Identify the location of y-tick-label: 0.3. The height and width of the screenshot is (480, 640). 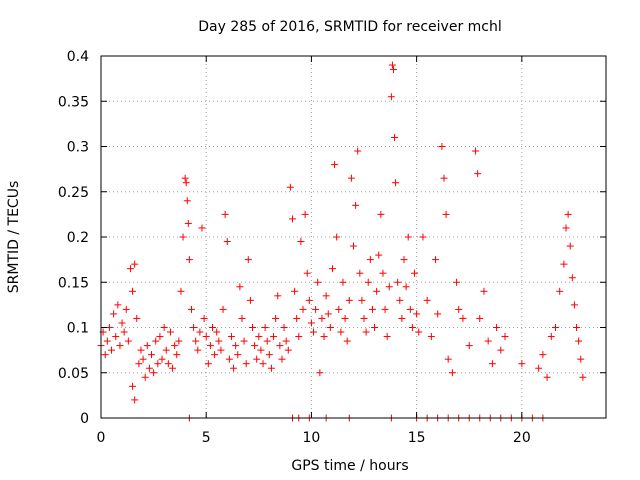
(78, 148).